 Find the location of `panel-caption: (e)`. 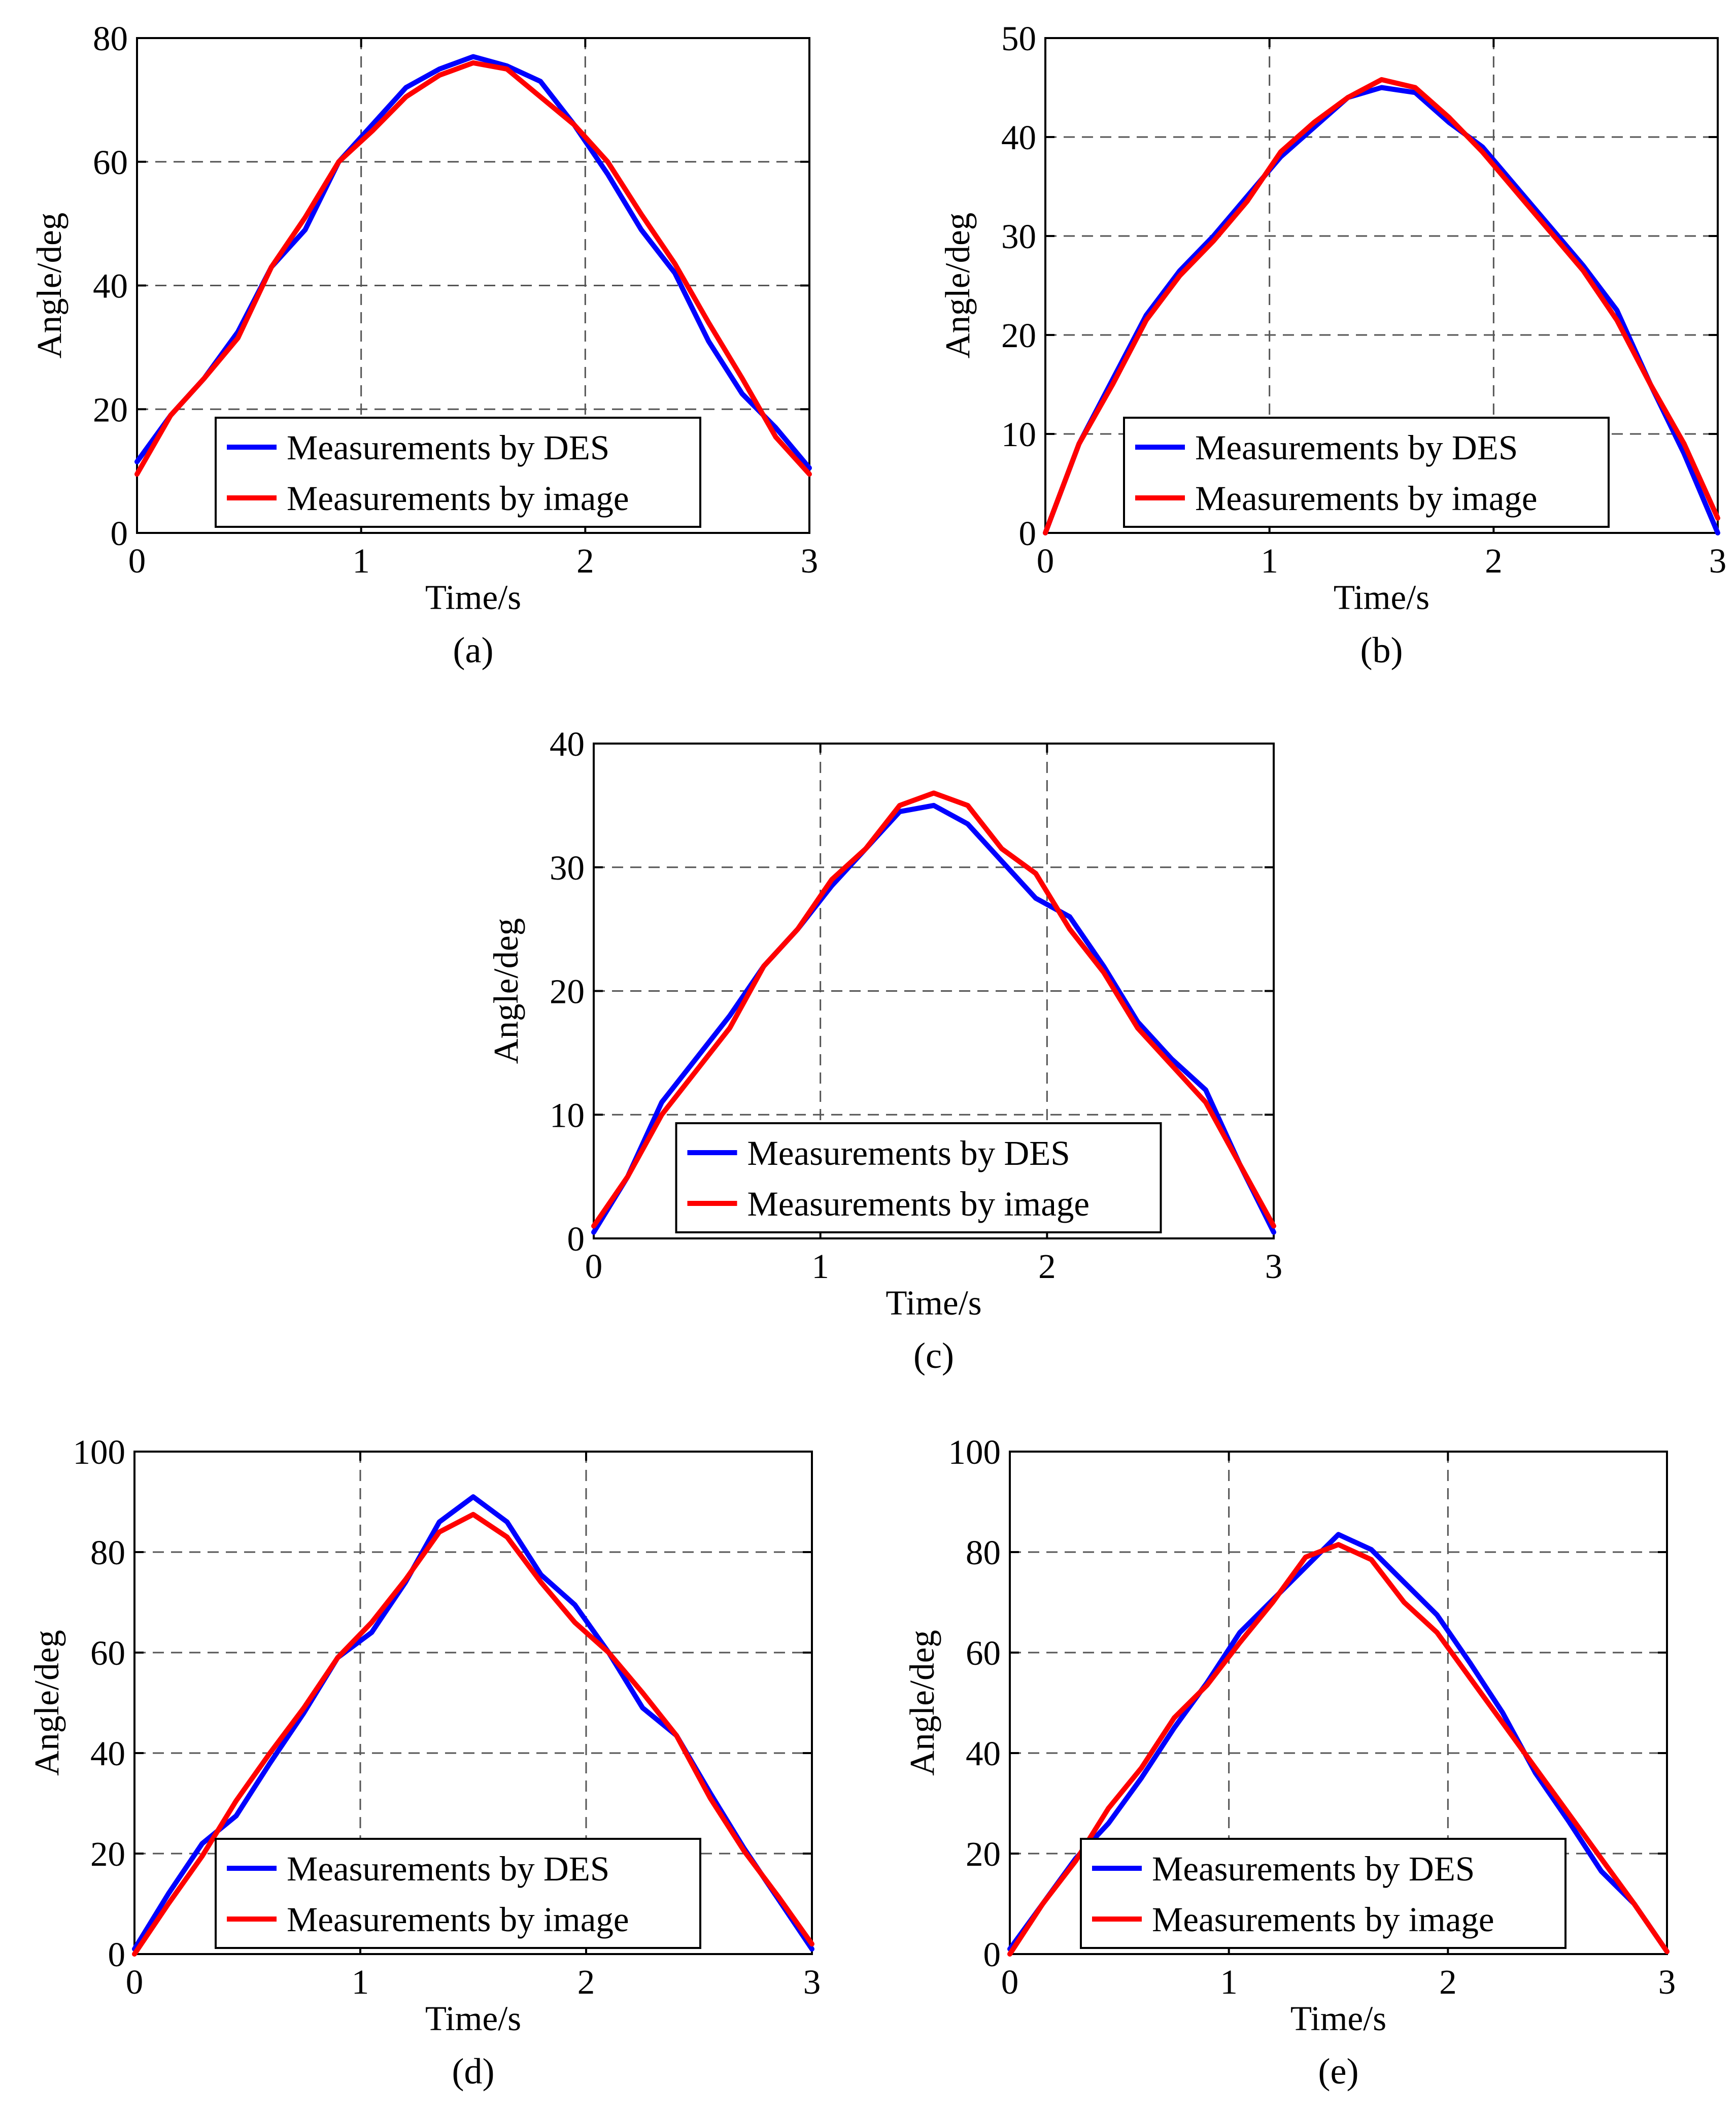

panel-caption: (e) is located at coordinates (1338, 2071).